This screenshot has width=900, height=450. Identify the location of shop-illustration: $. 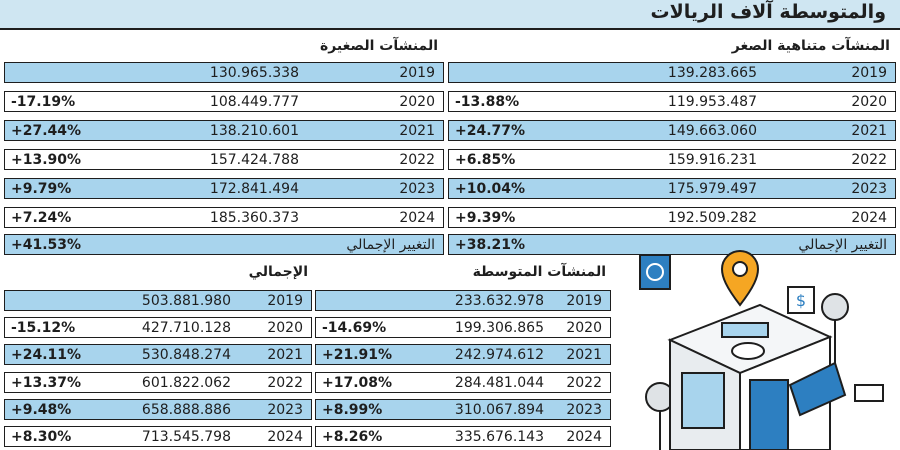
(761, 350).